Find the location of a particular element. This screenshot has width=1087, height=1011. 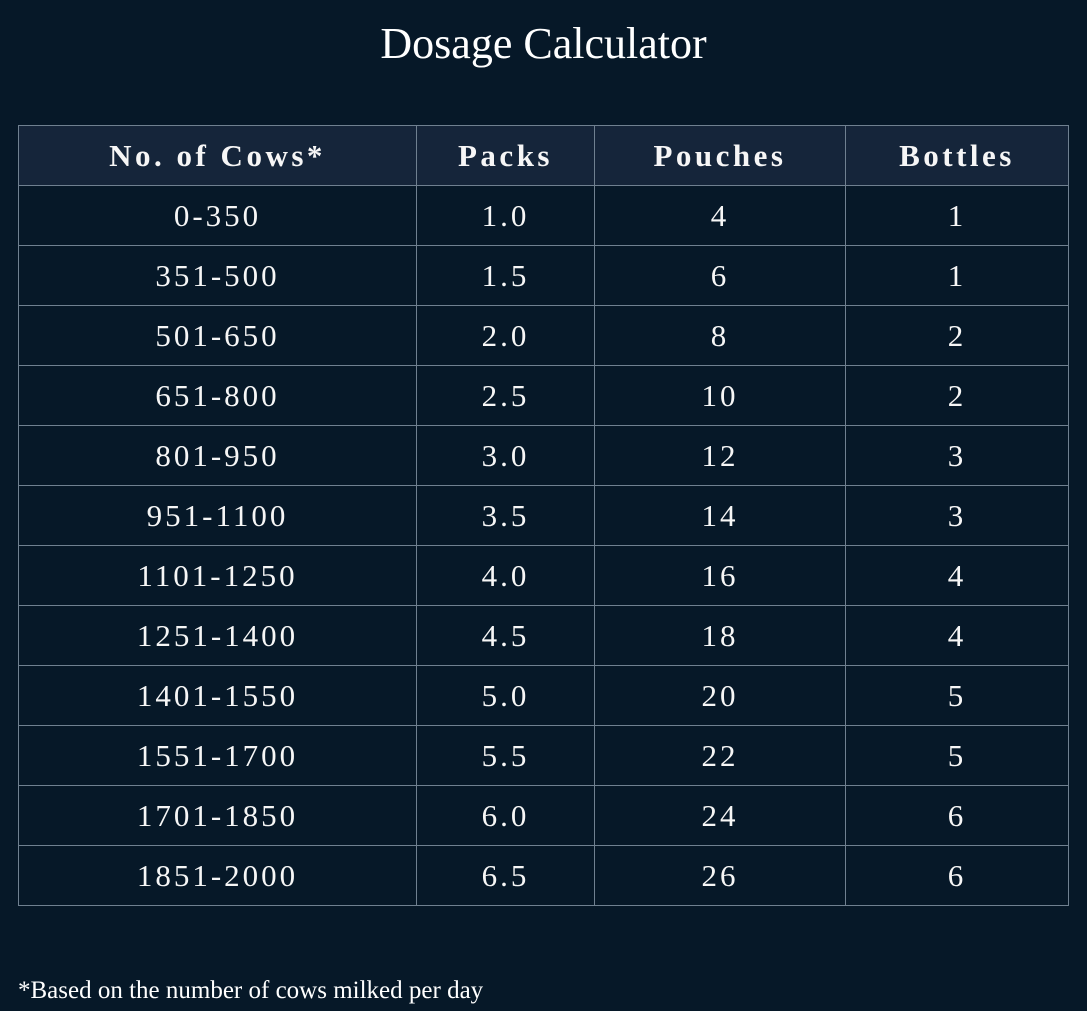

table-row: 1851-2000 6.5 26 6 is located at coordinates (543, 875).